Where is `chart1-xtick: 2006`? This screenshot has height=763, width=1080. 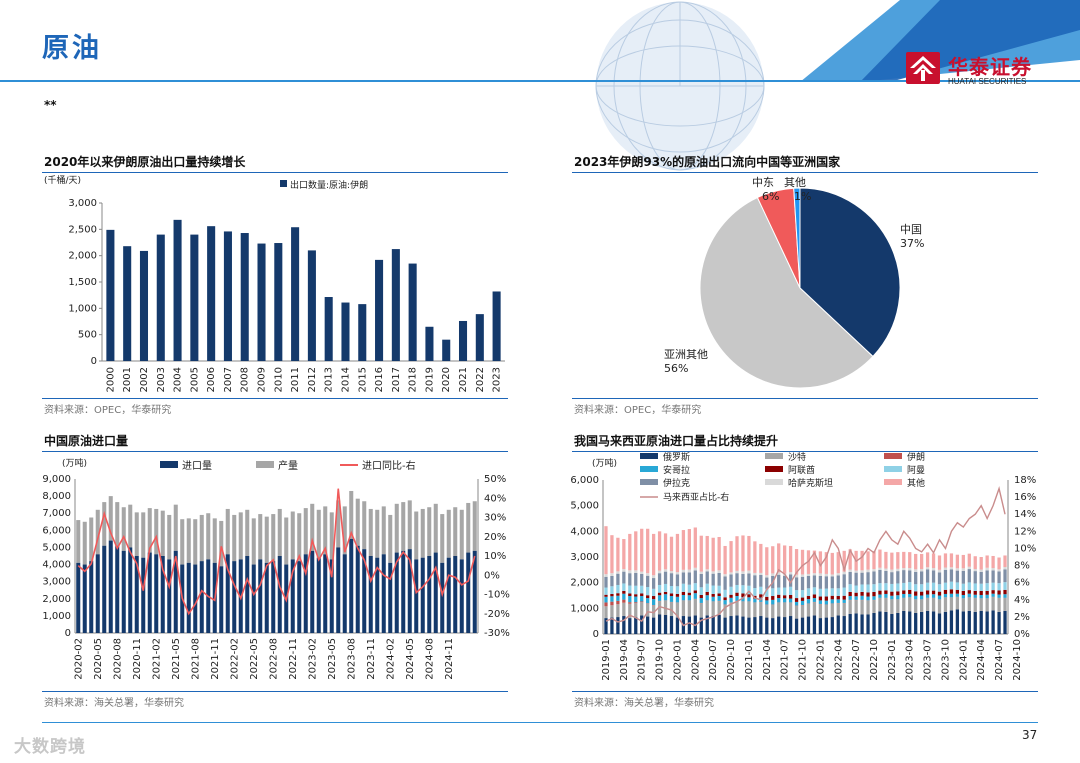
chart1-xtick: 2006 is located at coordinates (211, 379).